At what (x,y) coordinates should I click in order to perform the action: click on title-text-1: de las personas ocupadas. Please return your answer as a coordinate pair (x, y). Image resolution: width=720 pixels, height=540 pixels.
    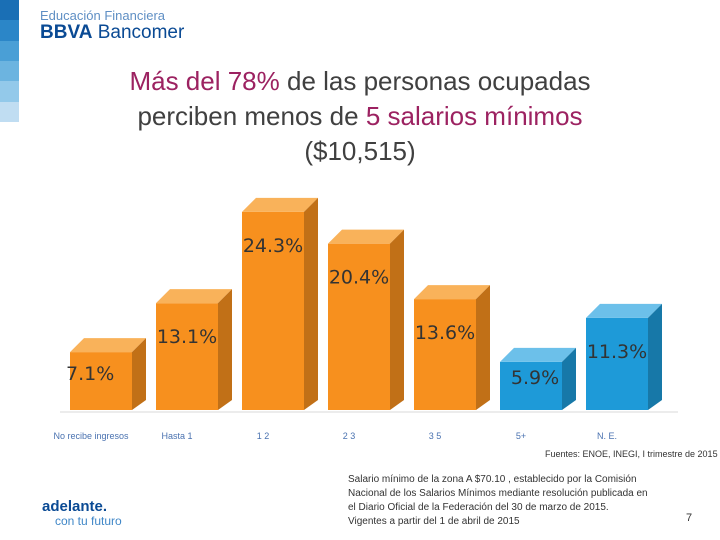
    Looking at the image, I should click on (435, 81).